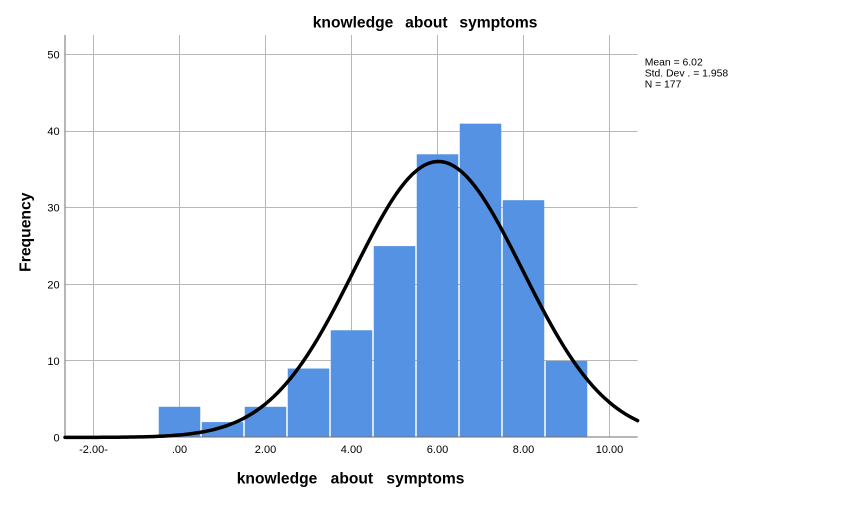  I want to click on svg-text: 50, so click(53, 56).